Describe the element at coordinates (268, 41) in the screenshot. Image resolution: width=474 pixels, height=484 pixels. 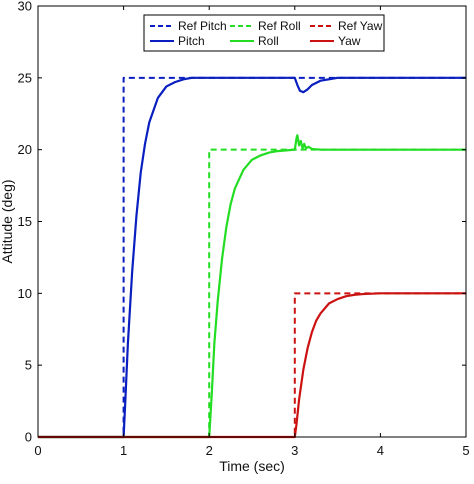
I see `legend-label: Roll` at that location.